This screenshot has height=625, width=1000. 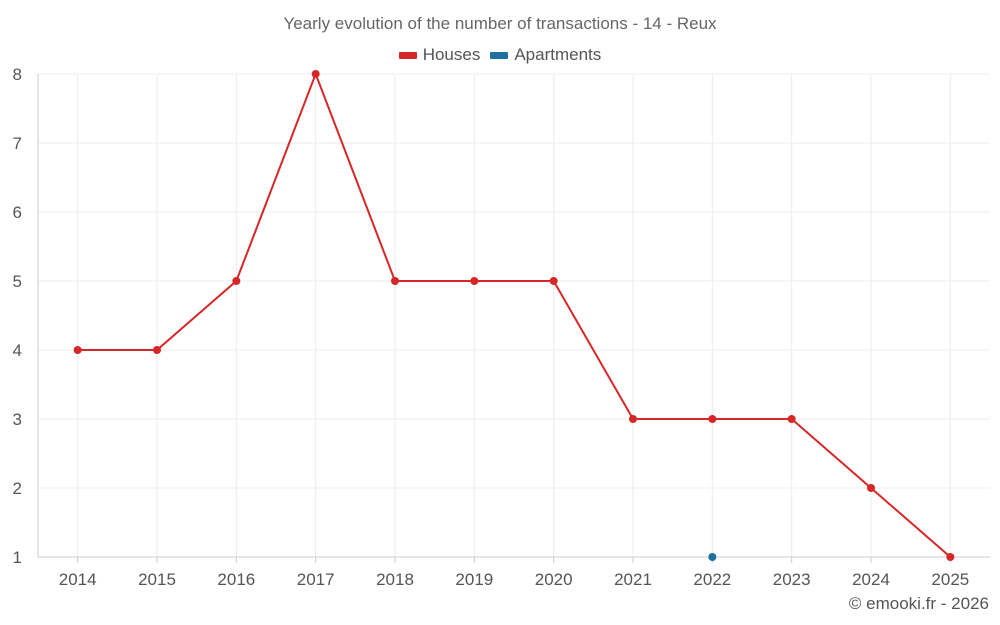 What do you see at coordinates (157, 579) in the screenshot?
I see `x-tick-label: 2015` at bounding box center [157, 579].